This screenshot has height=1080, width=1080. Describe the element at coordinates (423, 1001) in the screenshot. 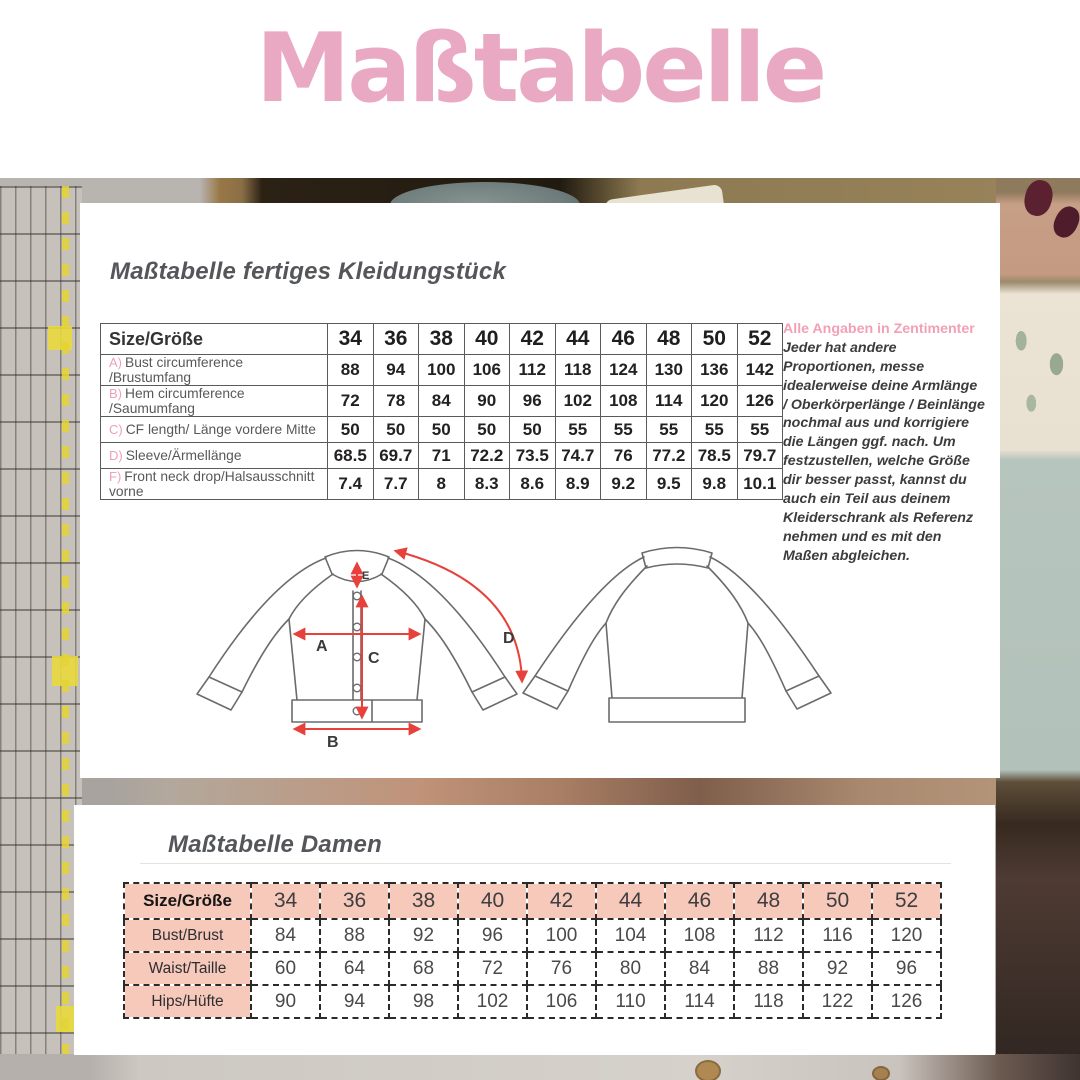

I see `value-cell: 98` at that location.